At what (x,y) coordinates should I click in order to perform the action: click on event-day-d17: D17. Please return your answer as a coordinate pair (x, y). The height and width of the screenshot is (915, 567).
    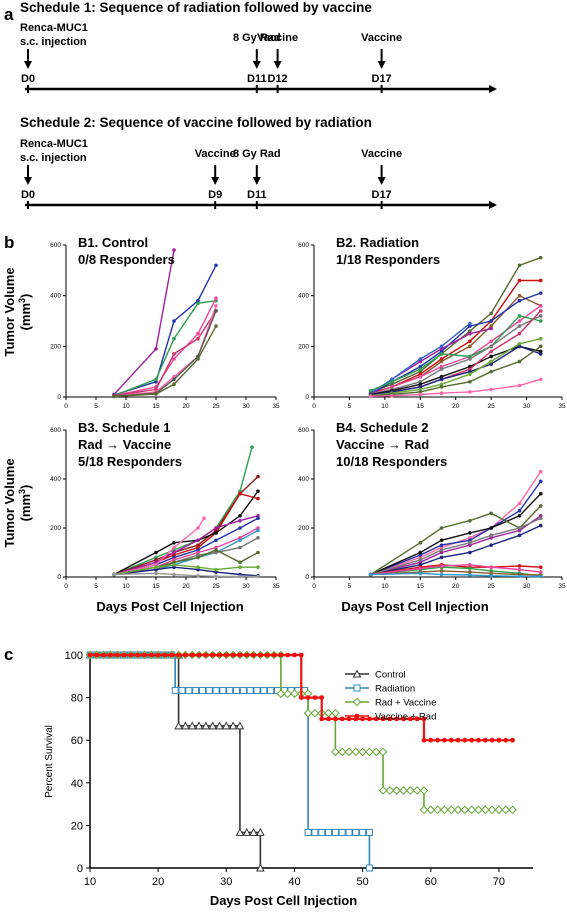
    Looking at the image, I should click on (382, 195).